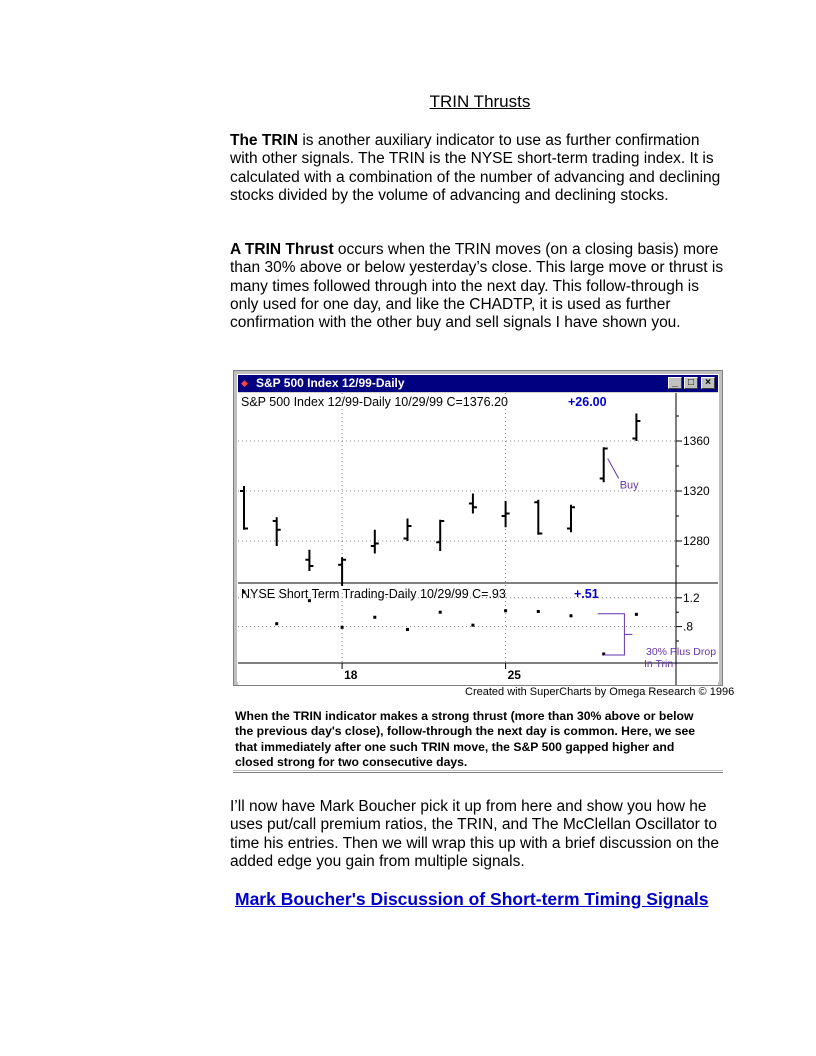 The image size is (816, 1056). I want to click on chart-window-title: S&P 500 Index 12/99-Daily, so click(330, 383).